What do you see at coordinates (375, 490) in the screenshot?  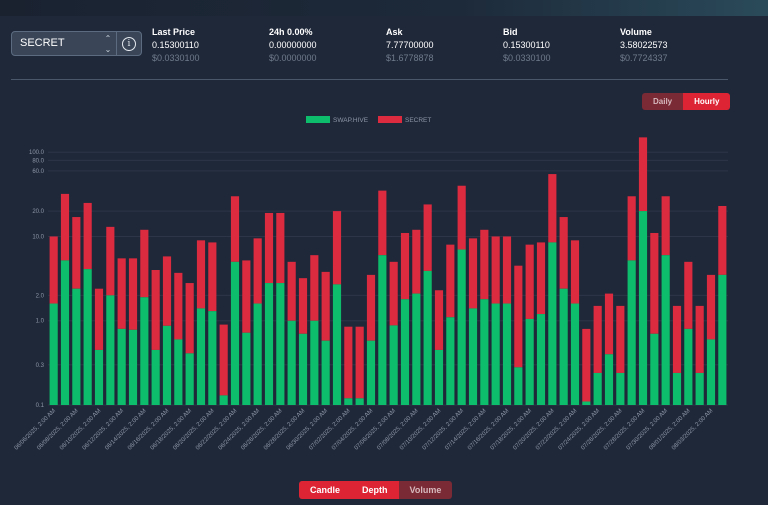 I see `depth-button: Depth` at bounding box center [375, 490].